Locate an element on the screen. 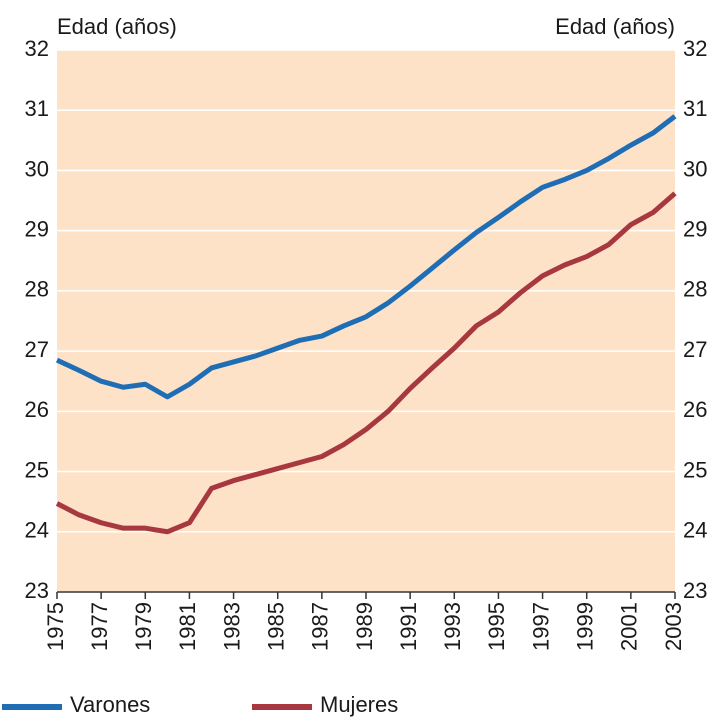  x-tick-label: 1987 is located at coordinates (320, 626).